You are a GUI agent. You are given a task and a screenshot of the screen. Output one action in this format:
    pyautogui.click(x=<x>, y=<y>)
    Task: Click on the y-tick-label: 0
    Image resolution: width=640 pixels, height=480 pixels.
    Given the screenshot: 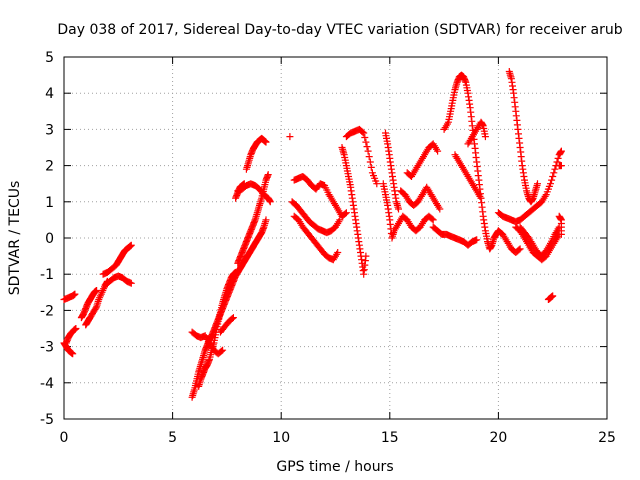 What is the action you would take?
    pyautogui.click(x=49, y=239)
    